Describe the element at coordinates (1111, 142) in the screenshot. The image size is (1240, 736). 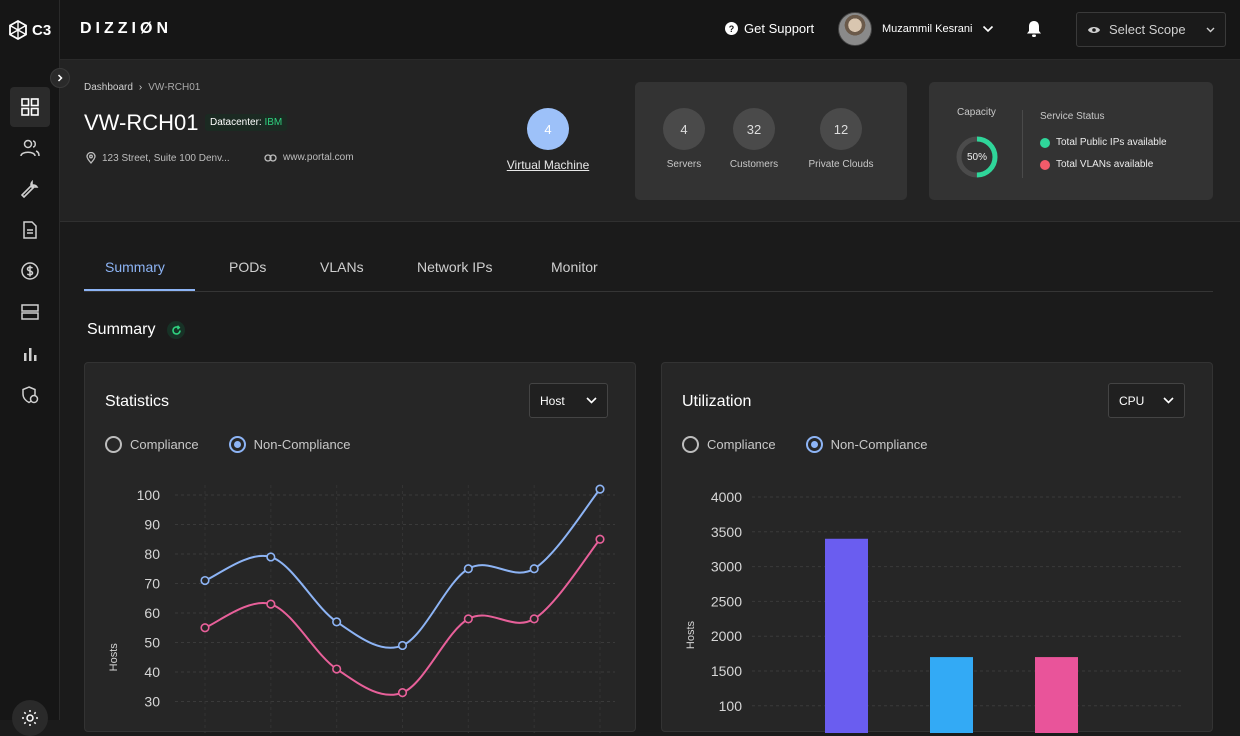
I see `service-status-public-ips-label: Total Public IPs available` at that location.